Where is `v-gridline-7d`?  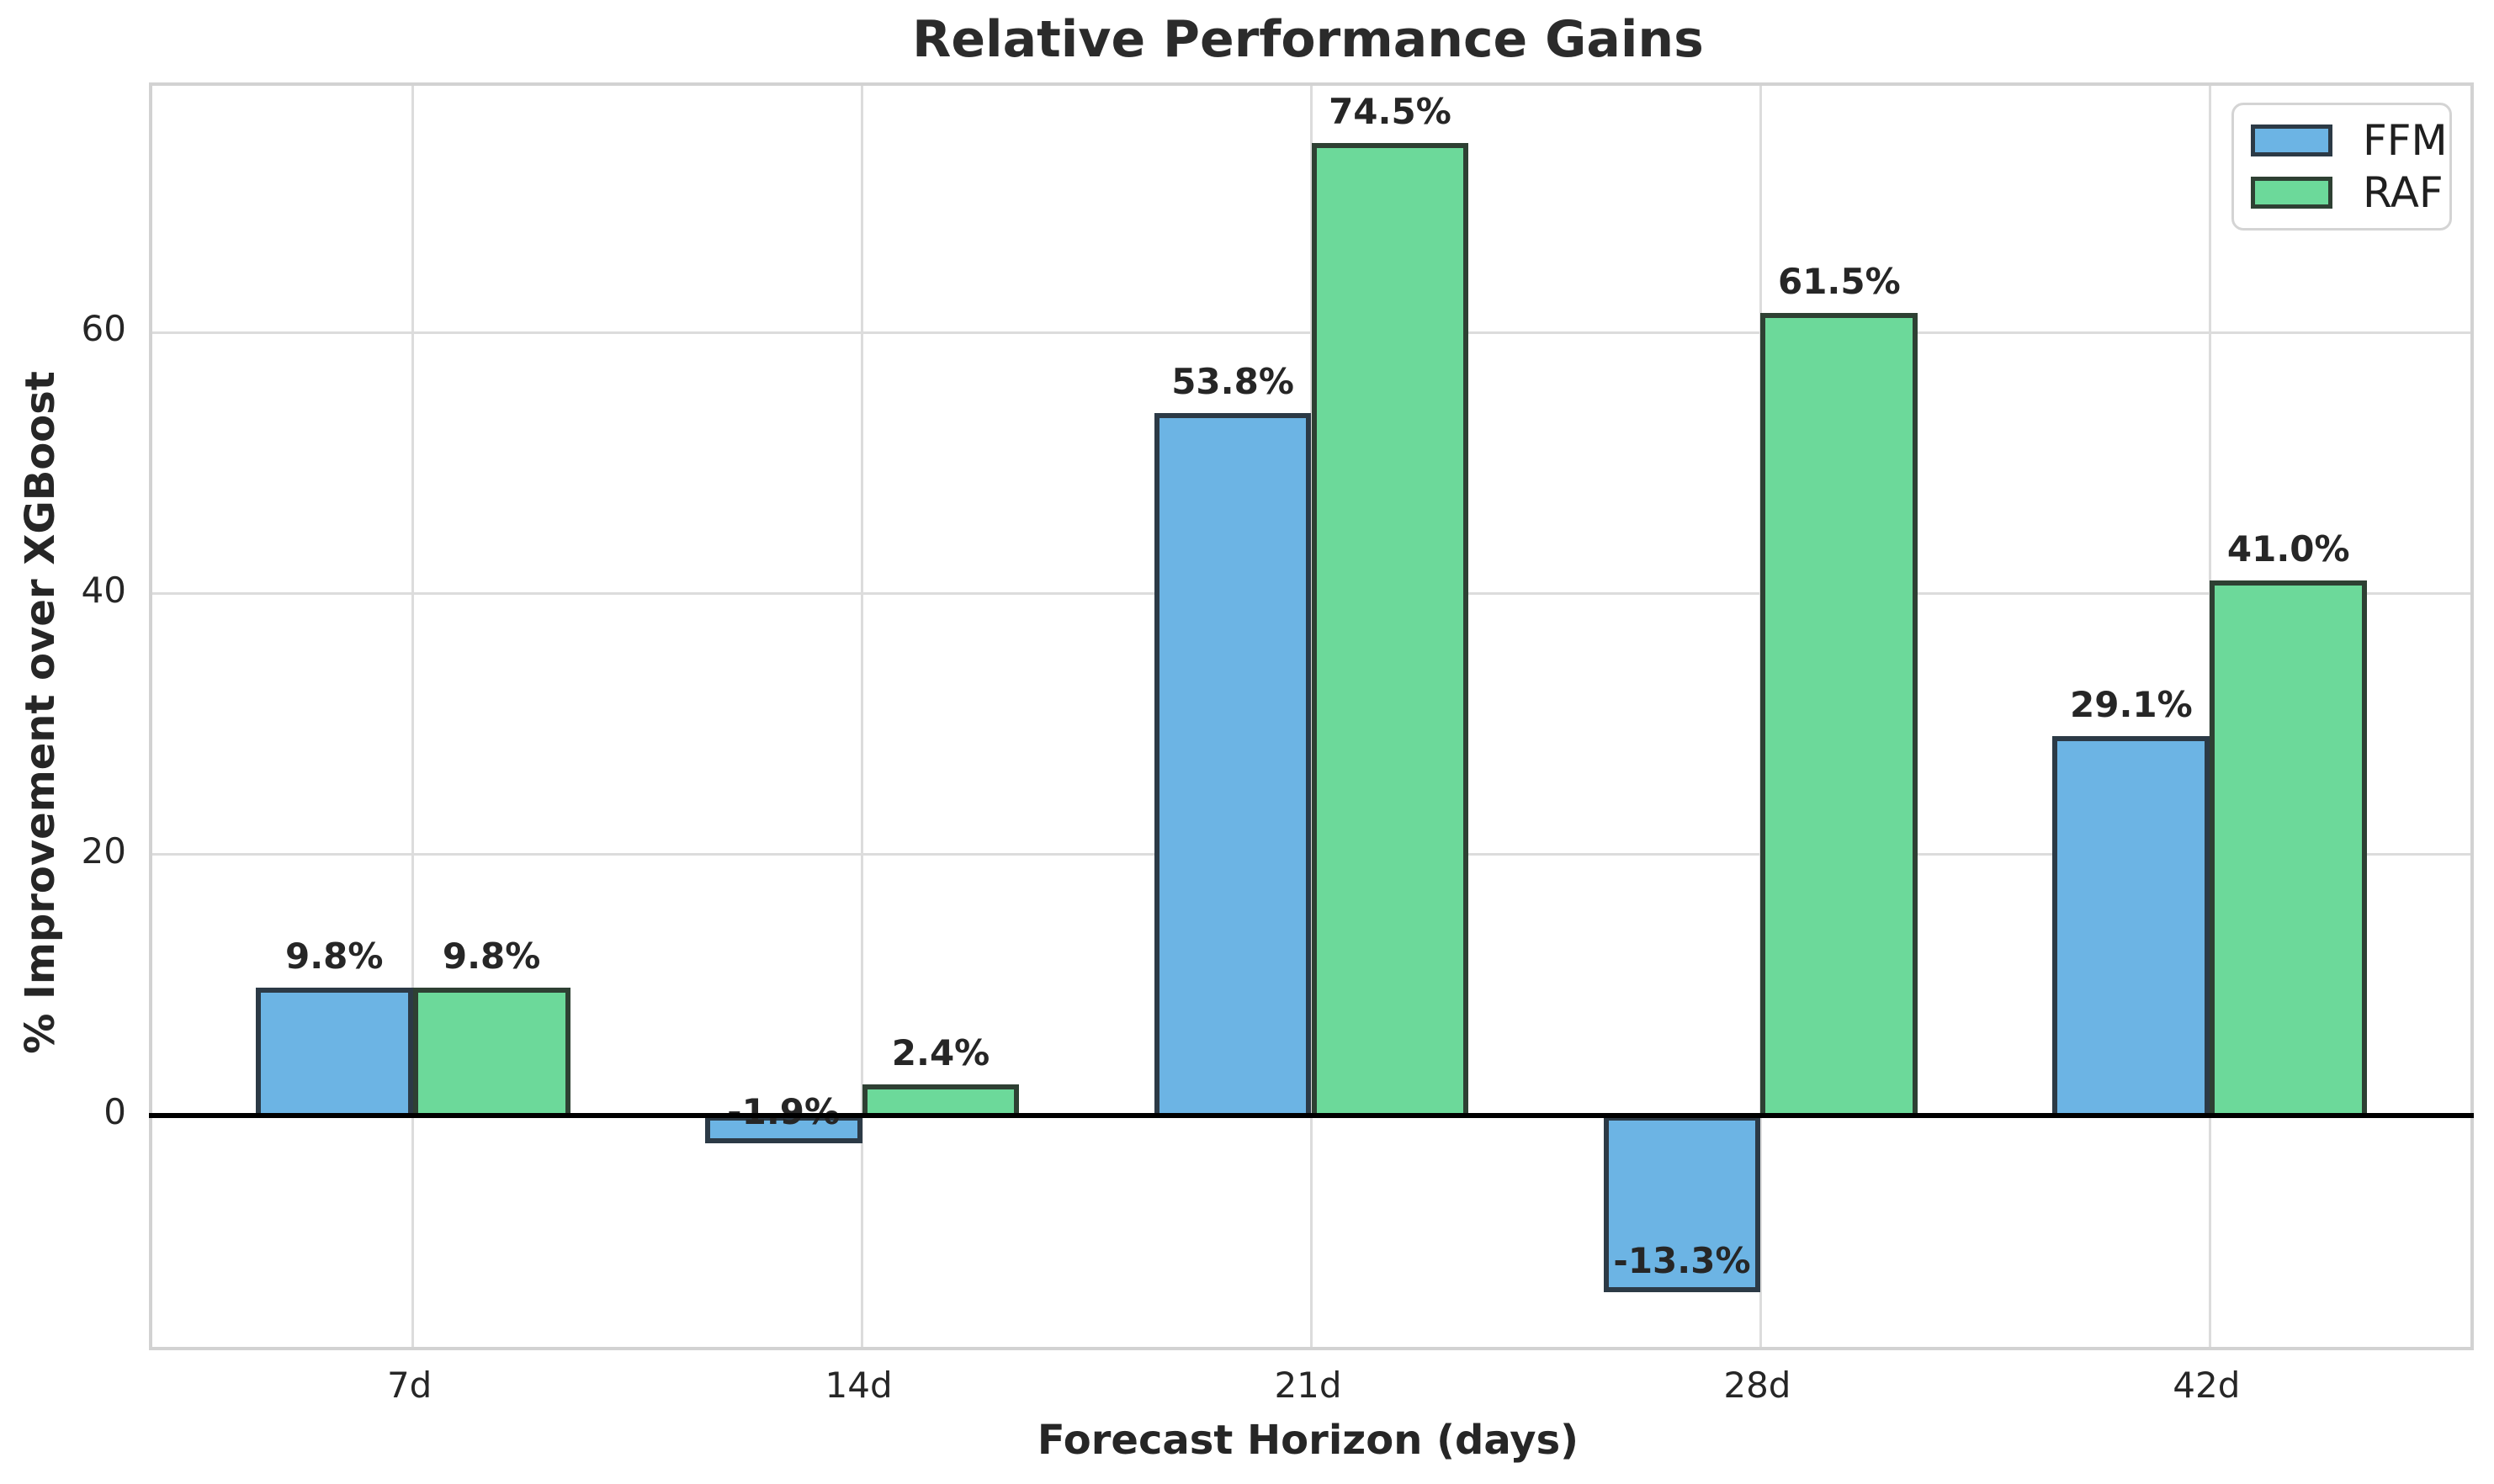
v-gridline-7d is located at coordinates (413, 716).